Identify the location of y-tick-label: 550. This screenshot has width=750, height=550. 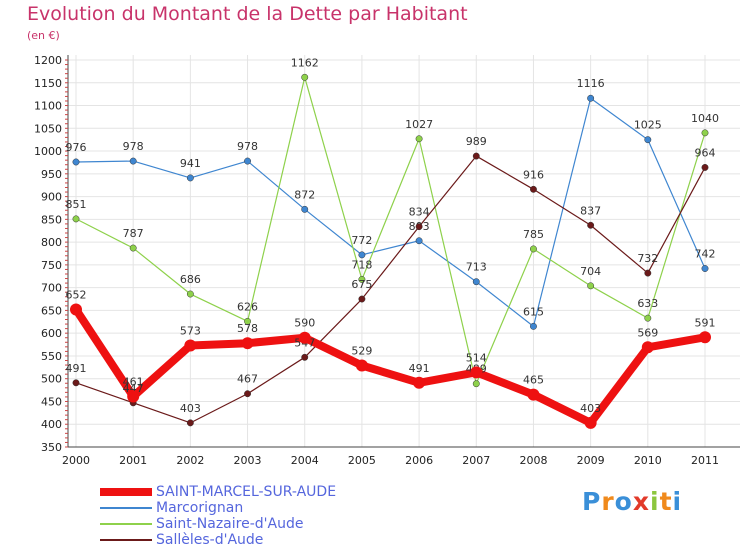
(51, 356).